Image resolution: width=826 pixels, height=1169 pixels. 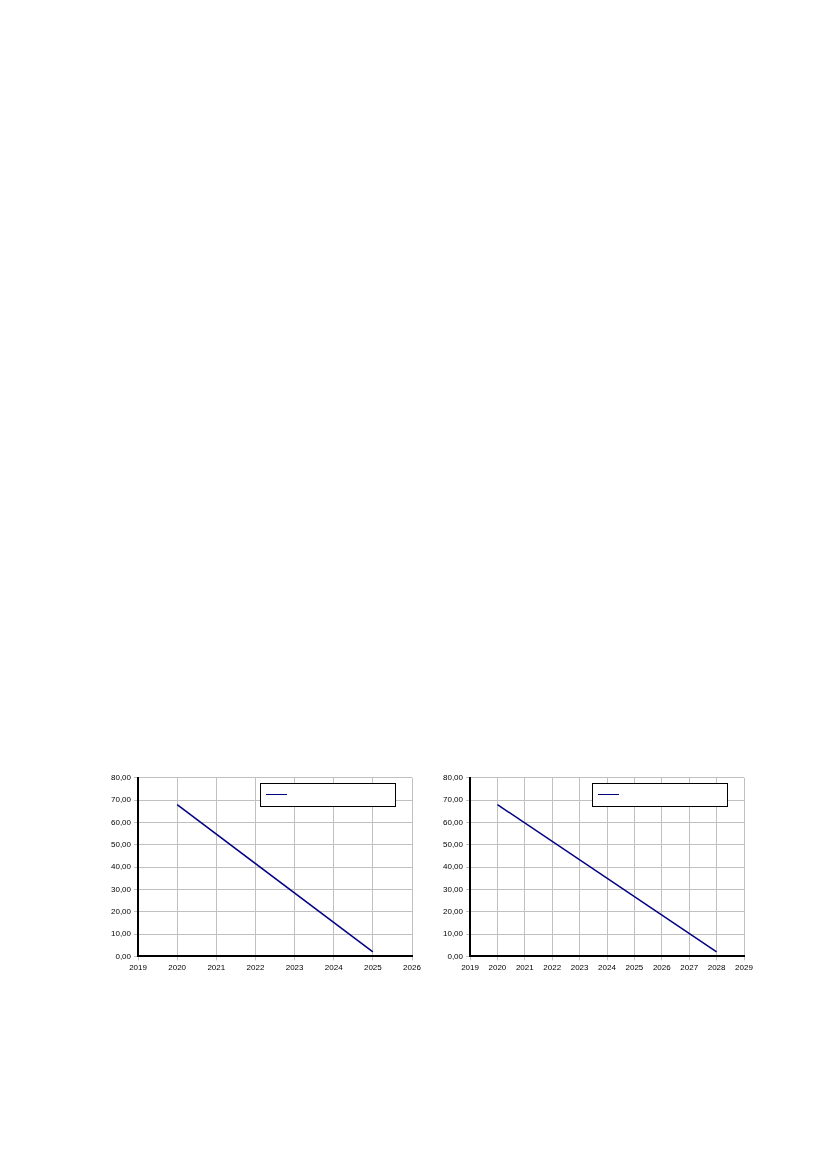 I want to click on x-tick-label: 2028, so click(x=717, y=968).